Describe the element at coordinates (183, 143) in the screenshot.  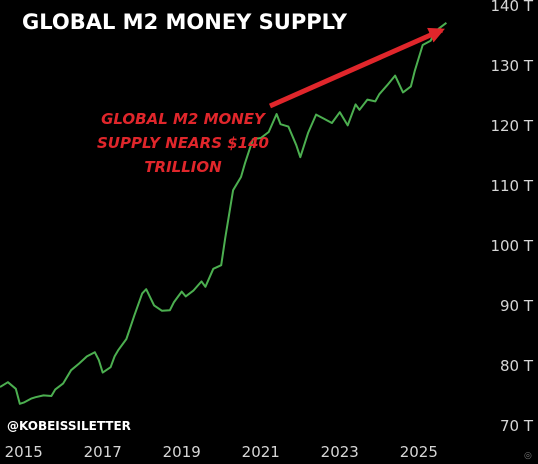
I see `annotation-line-2: SUPPLY NEARS $140` at that location.